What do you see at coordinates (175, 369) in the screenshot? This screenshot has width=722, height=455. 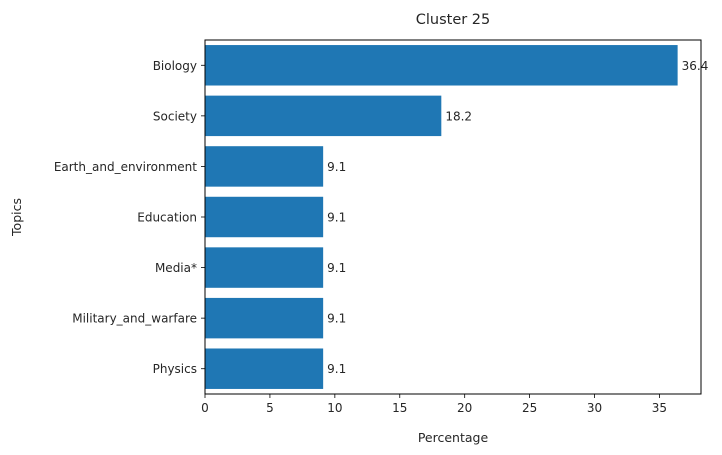 I see `y-tick-label-physics: Physics` at bounding box center [175, 369].